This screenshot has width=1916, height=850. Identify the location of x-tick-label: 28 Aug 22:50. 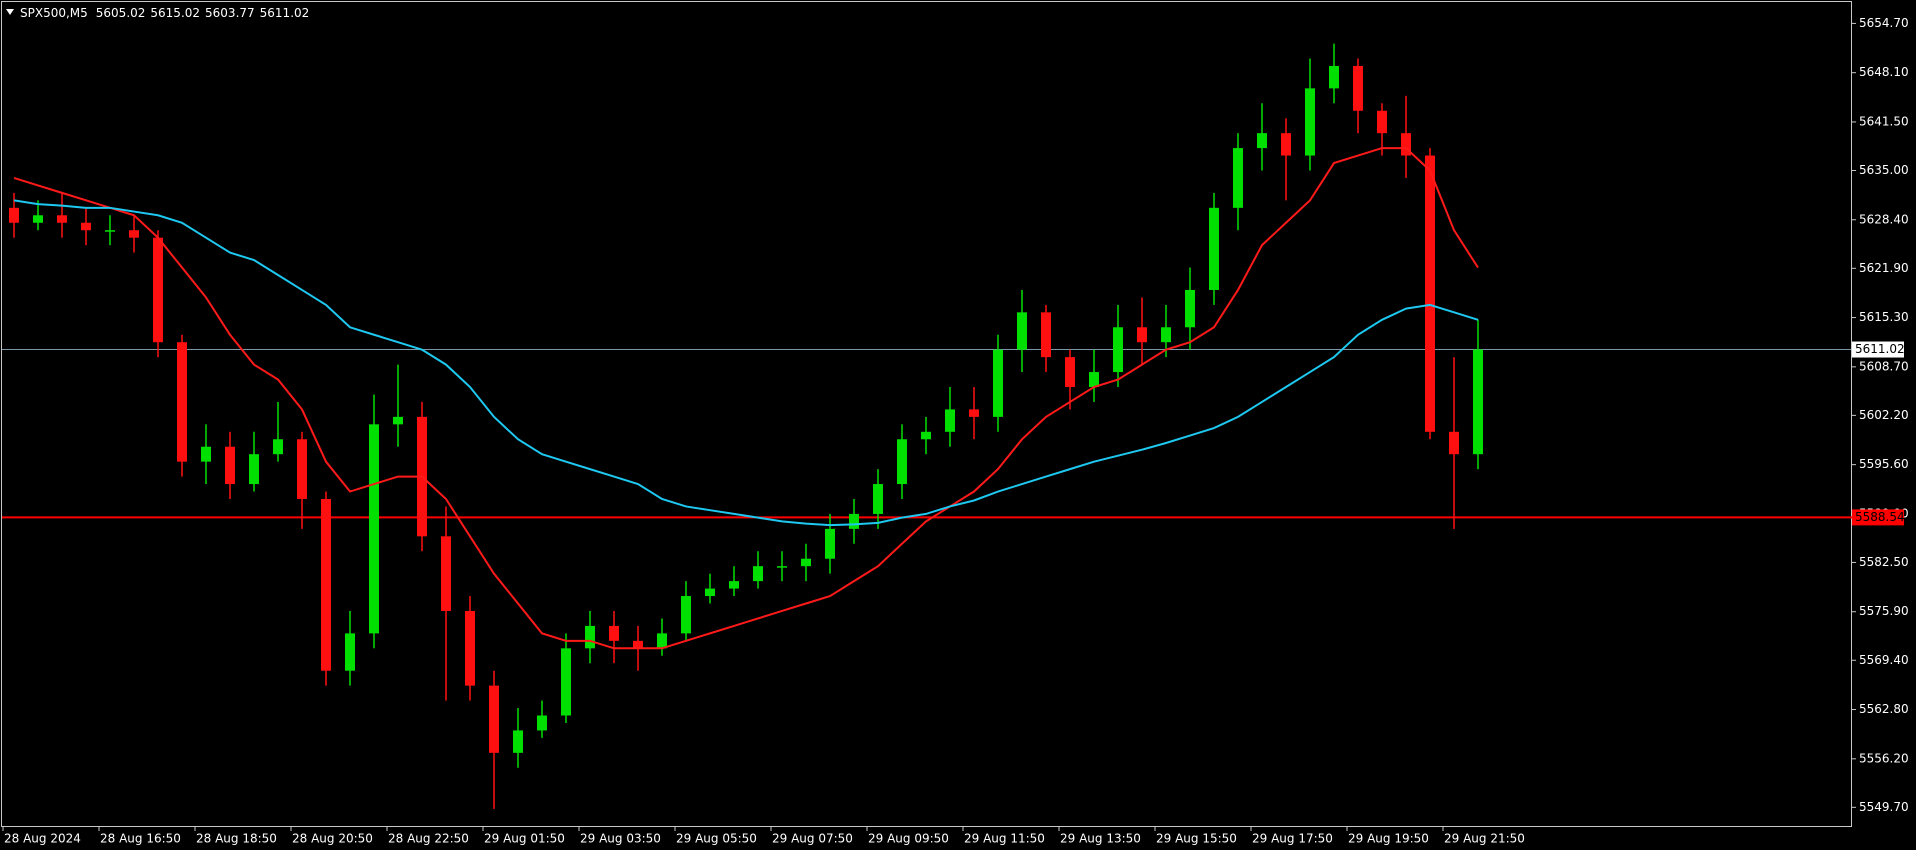
(428, 839).